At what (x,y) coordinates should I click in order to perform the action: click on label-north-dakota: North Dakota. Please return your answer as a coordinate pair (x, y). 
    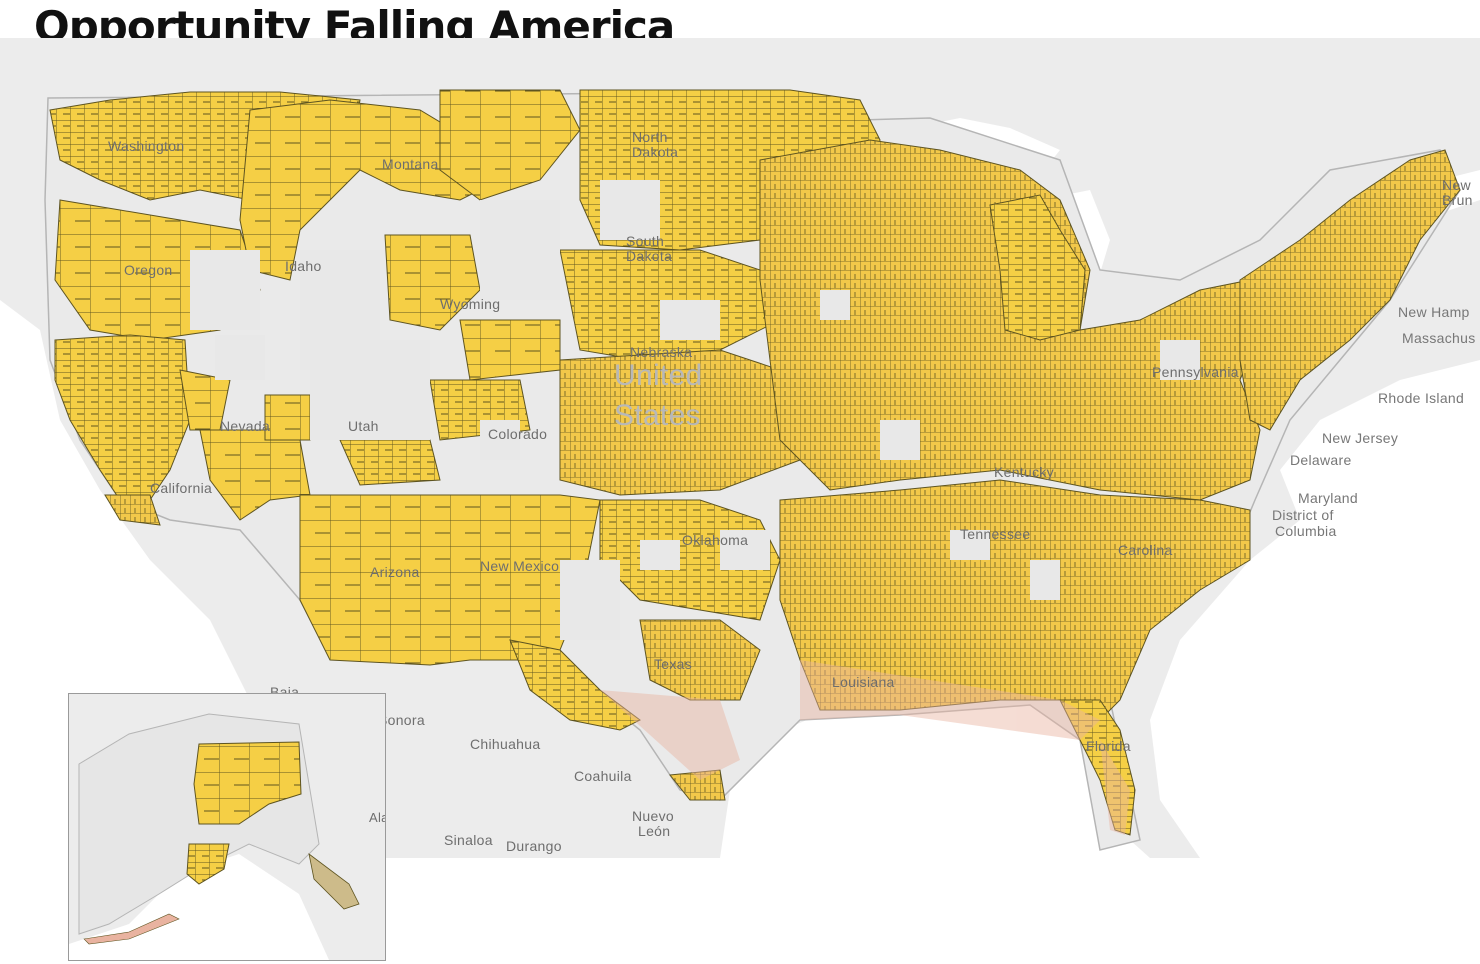
    Looking at the image, I should click on (655, 144).